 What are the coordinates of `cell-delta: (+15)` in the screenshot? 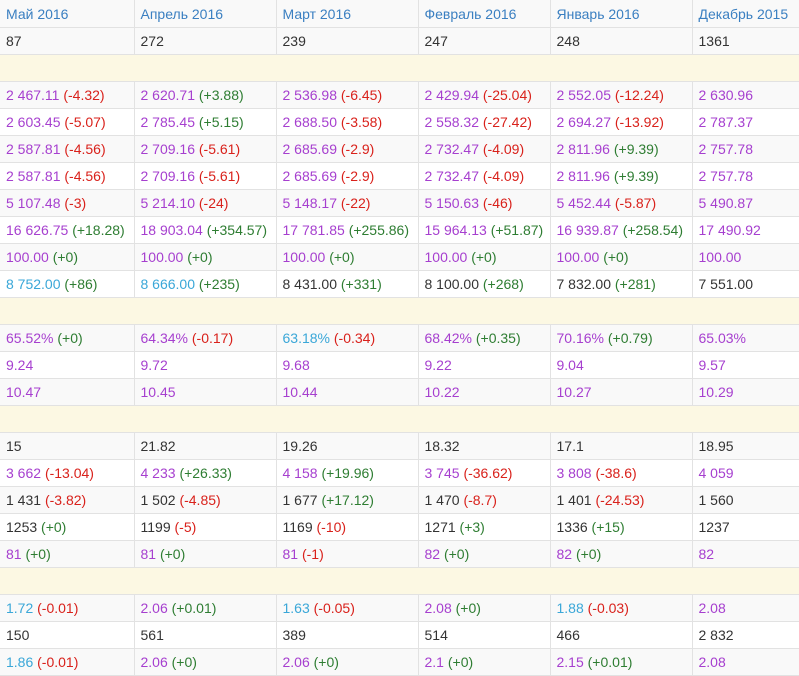 It's located at (608, 527).